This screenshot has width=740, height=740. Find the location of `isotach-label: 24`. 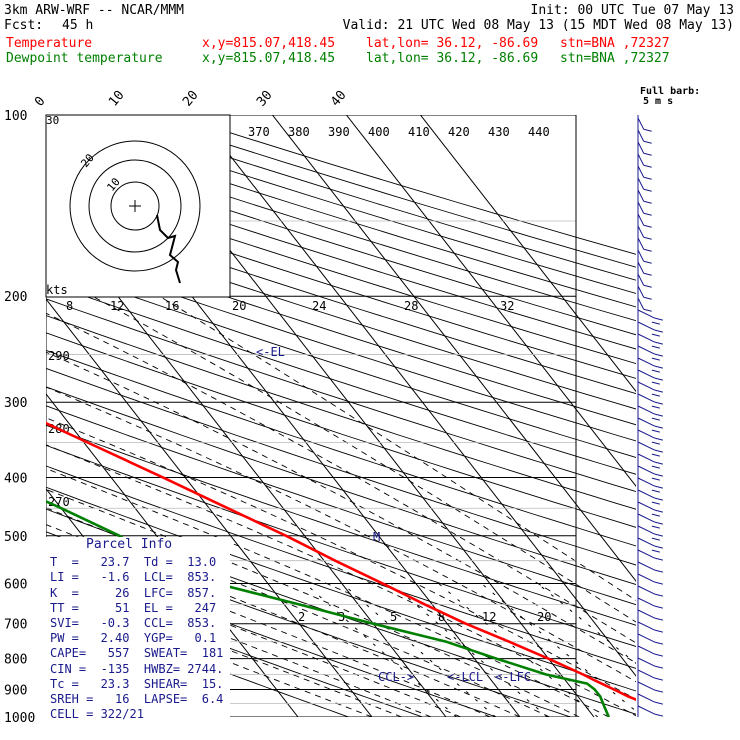

isotach-label: 24 is located at coordinates (319, 306).